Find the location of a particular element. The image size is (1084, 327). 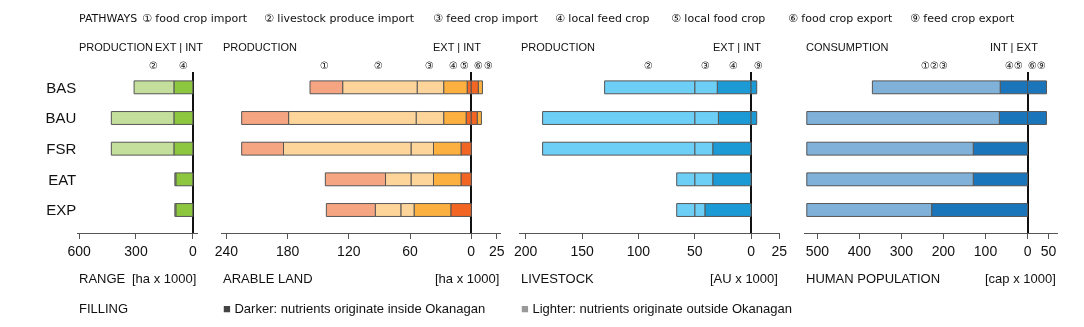

y-tick-label: BAU is located at coordinates (61, 118).